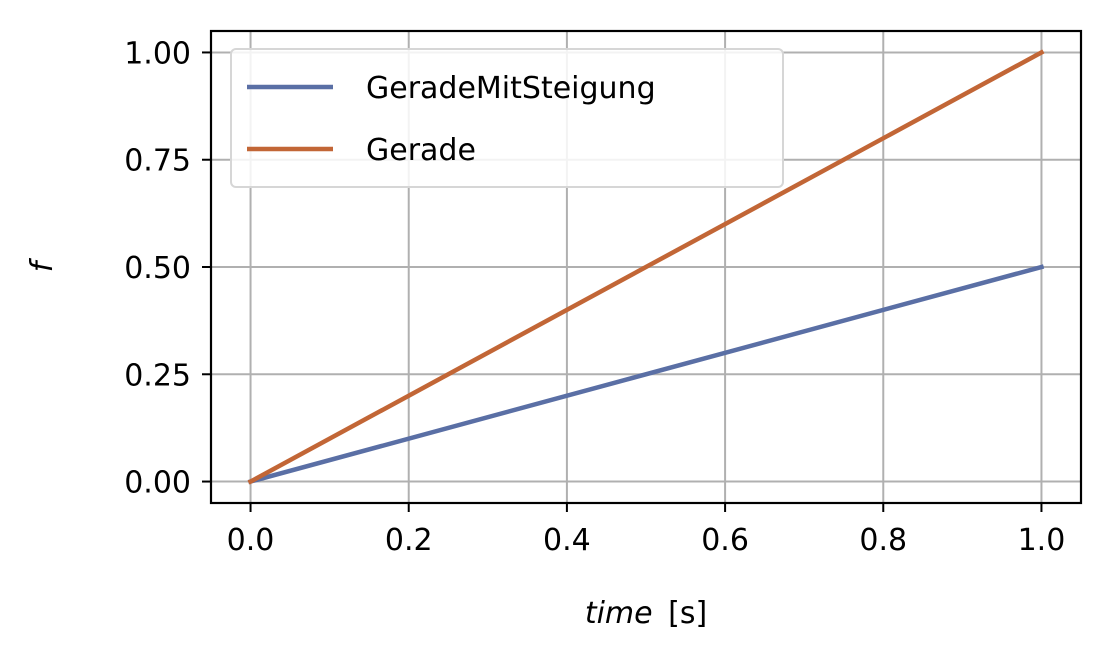 The width and height of the screenshot is (1110, 663). What do you see at coordinates (567, 540) in the screenshot?
I see `x-tick-label: 0.4` at bounding box center [567, 540].